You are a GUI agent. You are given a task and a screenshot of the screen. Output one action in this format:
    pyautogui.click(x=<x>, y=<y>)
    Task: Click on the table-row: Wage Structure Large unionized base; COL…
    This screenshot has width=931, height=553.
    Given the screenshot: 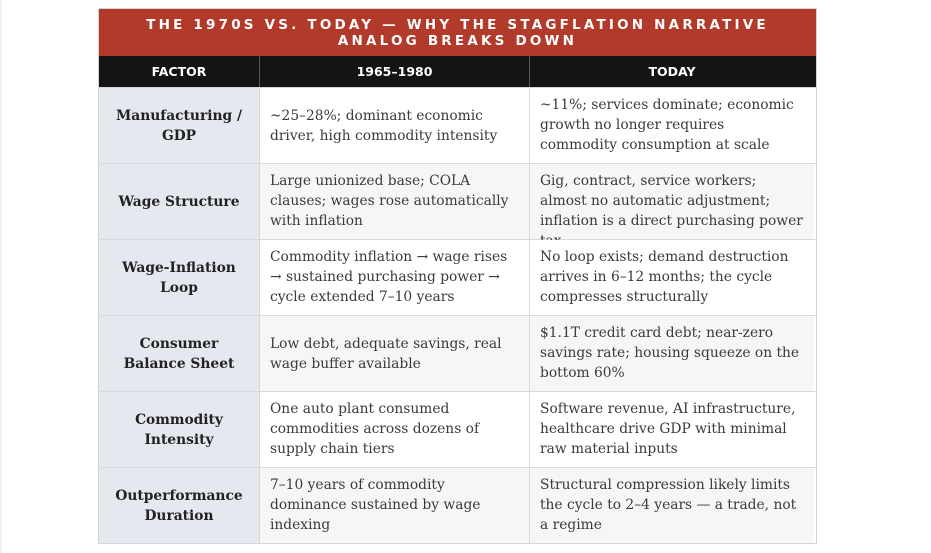 What is the action you would take?
    pyautogui.click(x=457, y=206)
    